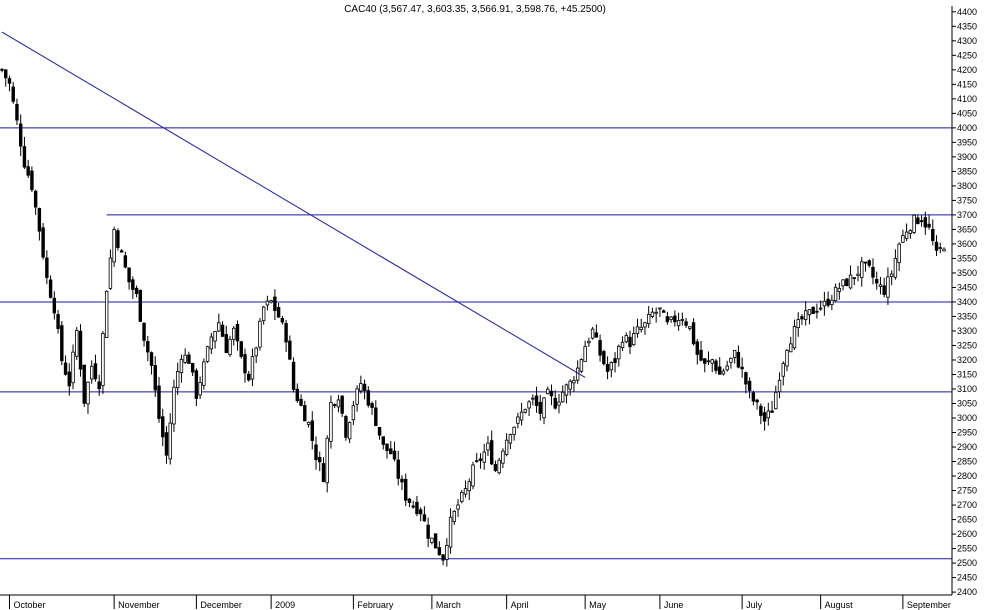 This screenshot has height=610, width=994. Describe the element at coordinates (967, 592) in the screenshot. I see `y-tick-label: 2400` at that location.